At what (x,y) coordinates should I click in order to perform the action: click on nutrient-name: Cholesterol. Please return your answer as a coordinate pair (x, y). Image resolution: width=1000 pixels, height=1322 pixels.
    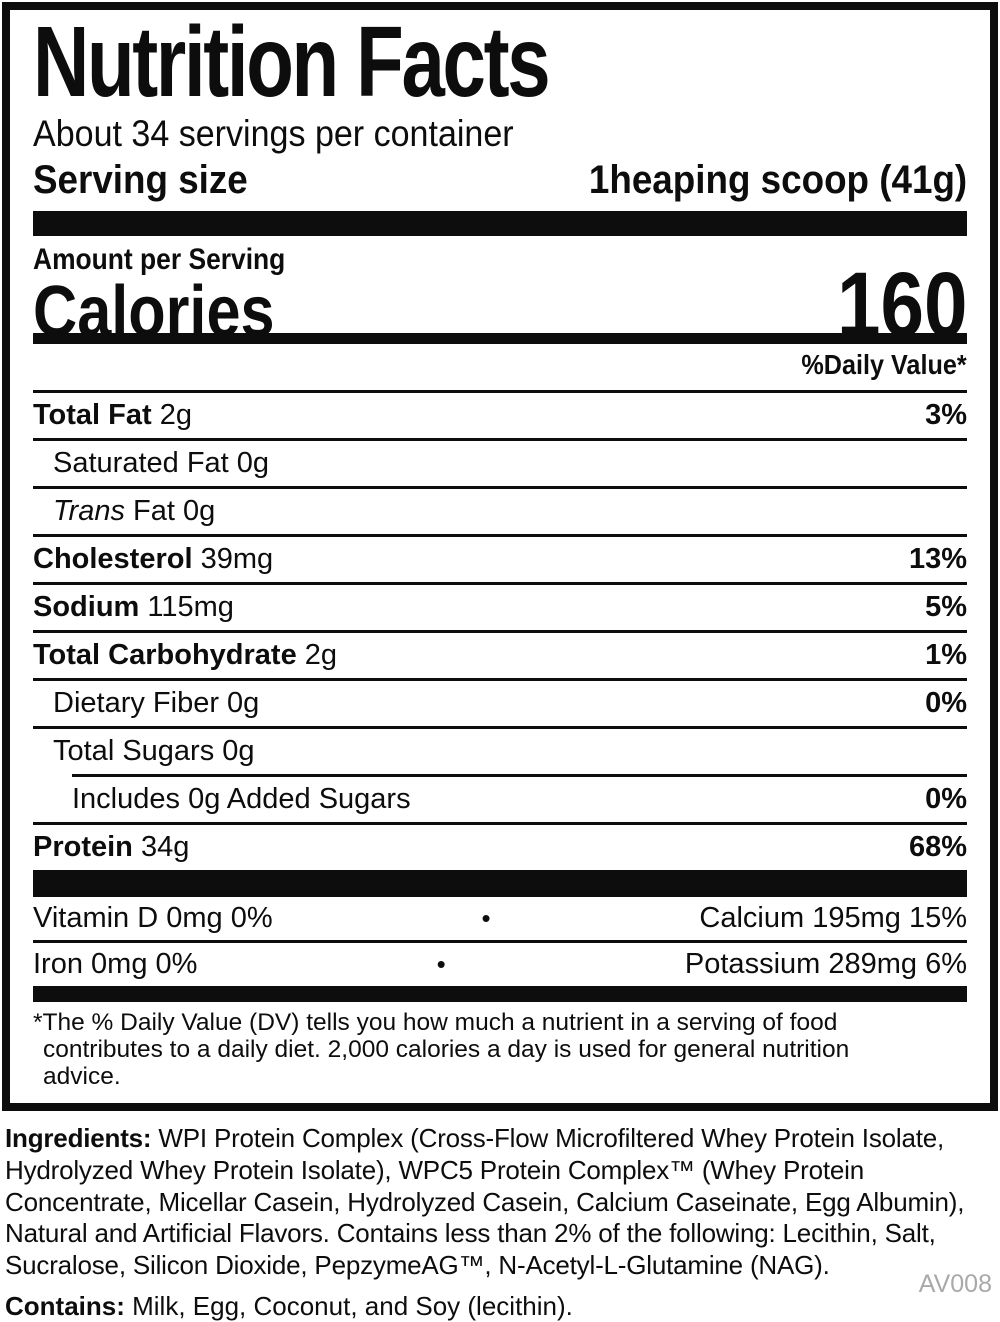
    Looking at the image, I should click on (113, 559).